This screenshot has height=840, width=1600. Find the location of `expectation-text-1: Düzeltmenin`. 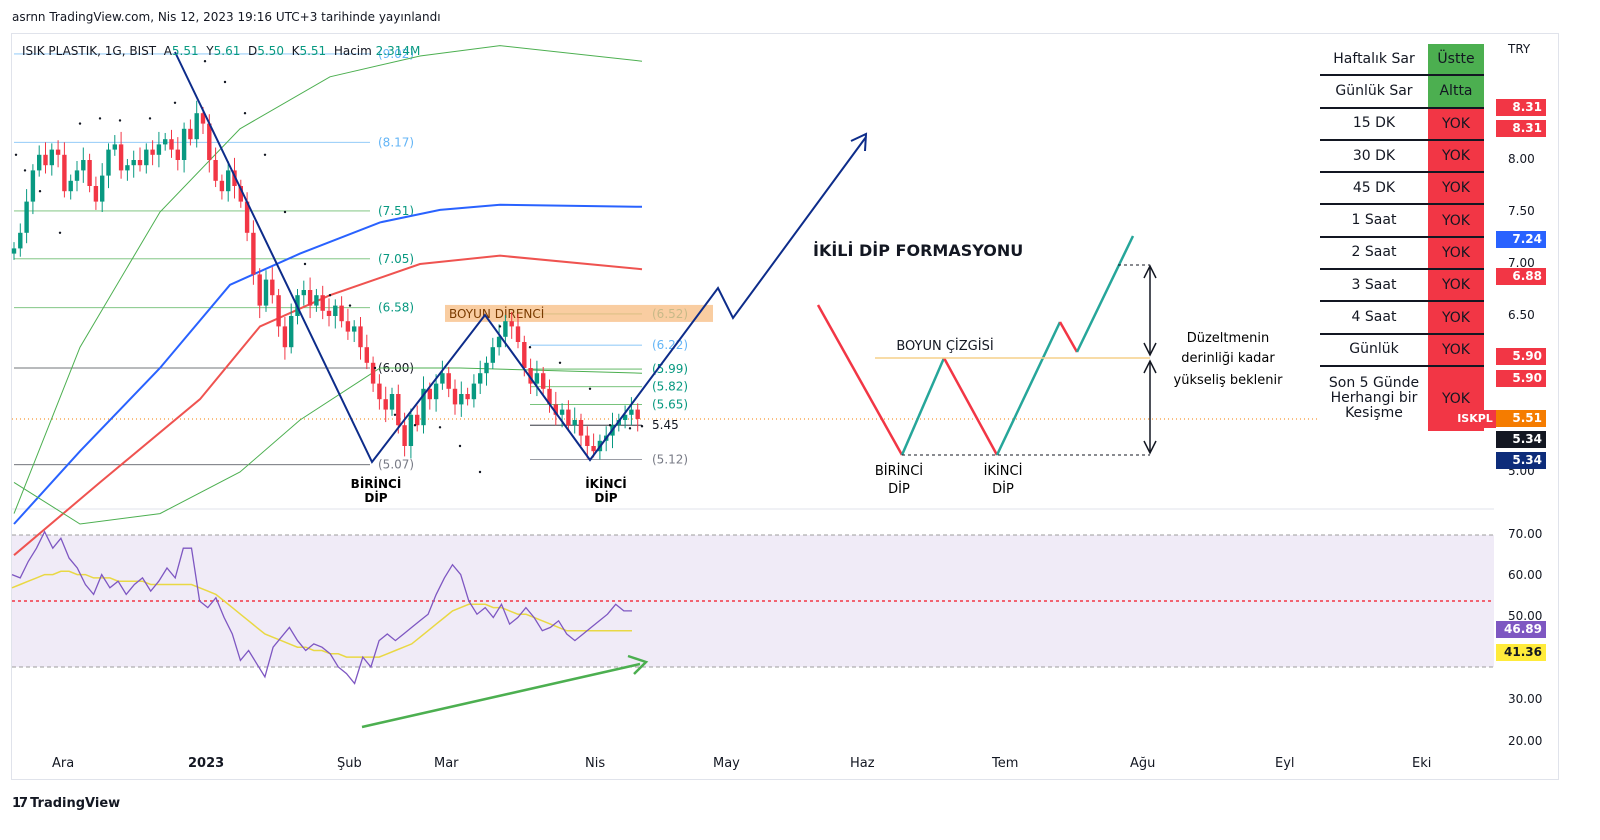

expectation-text-1: Düzeltmenin is located at coordinates (1228, 338).